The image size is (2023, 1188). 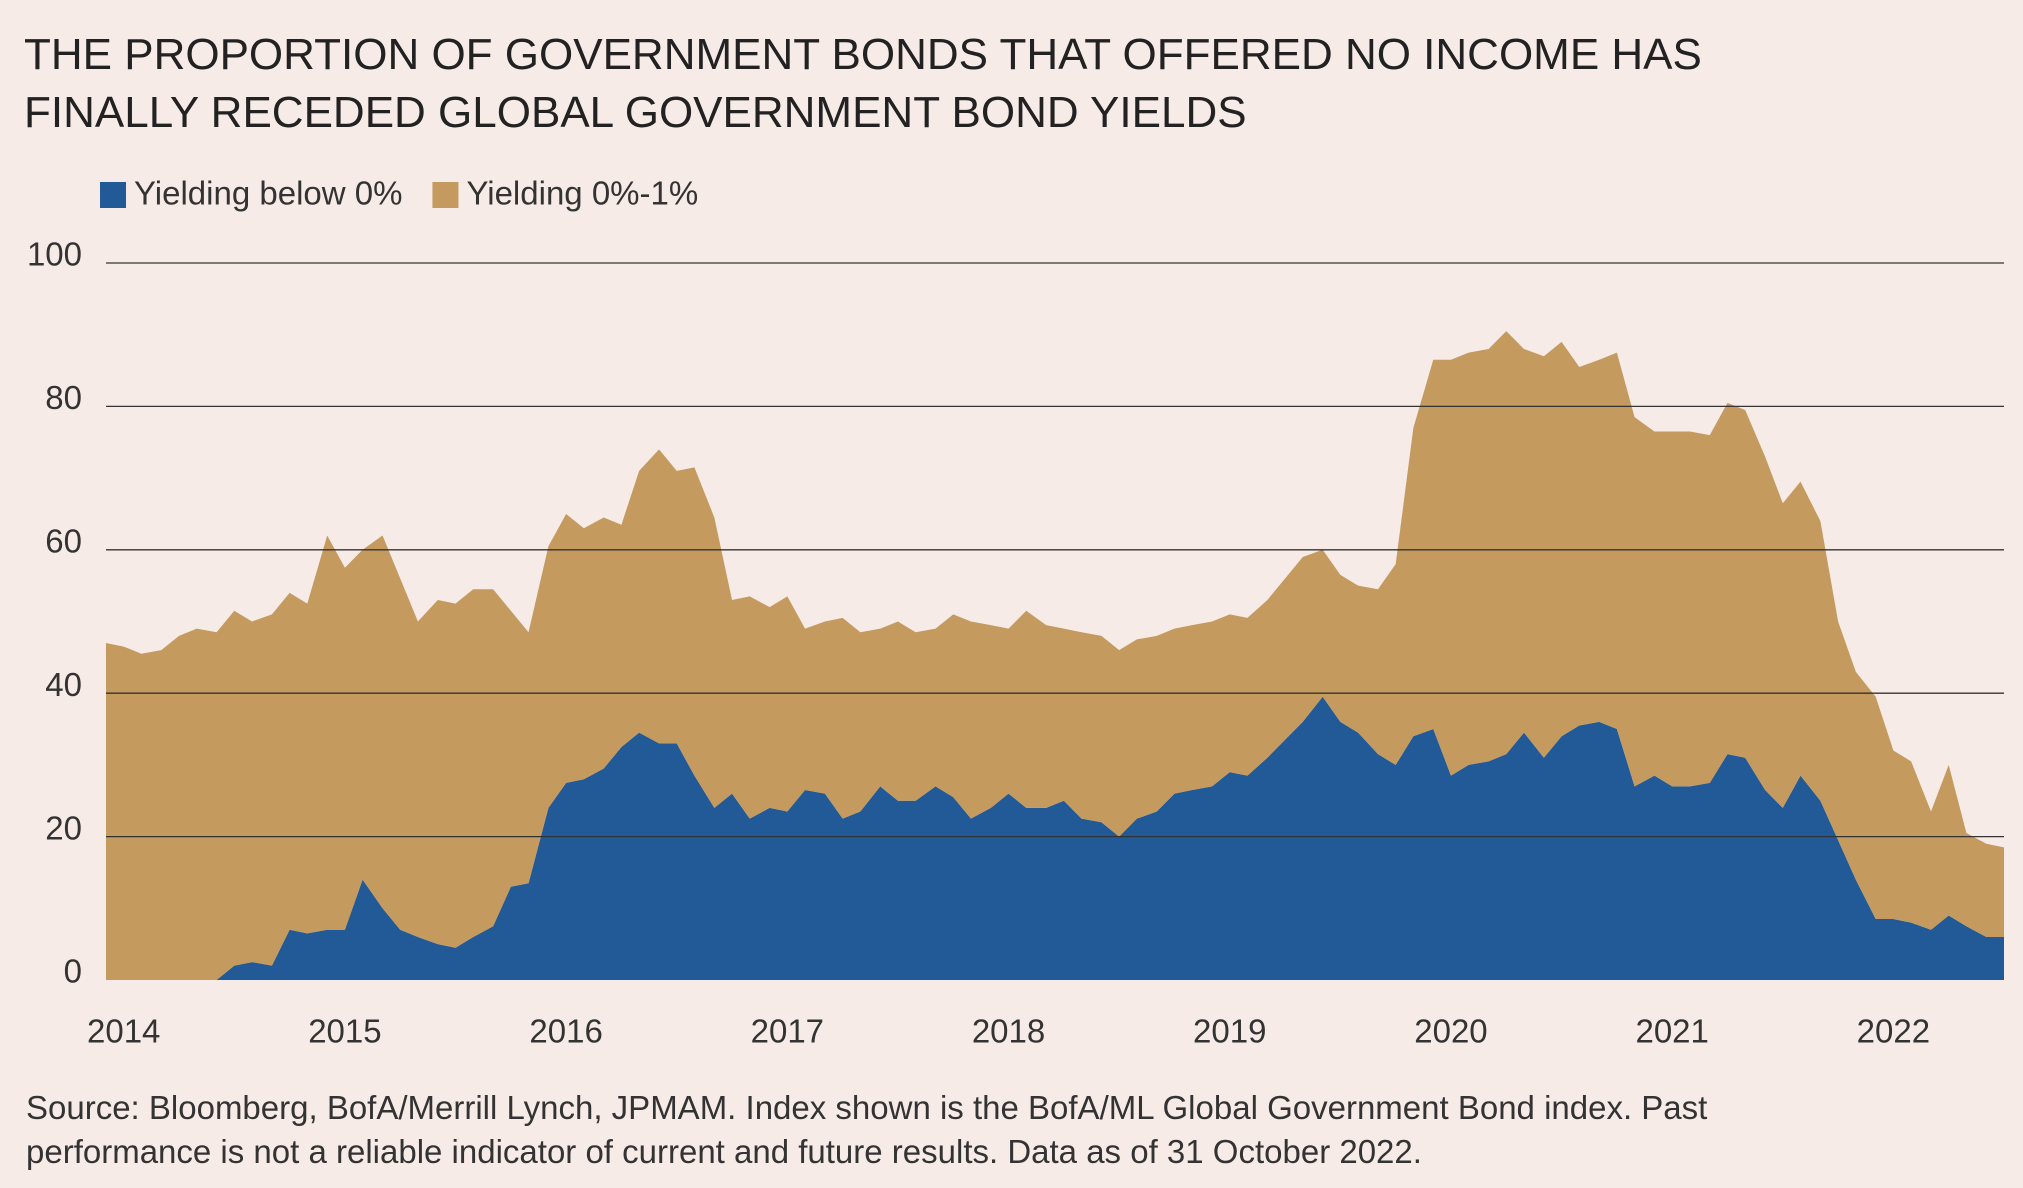 What do you see at coordinates (268, 193) in the screenshot?
I see `legend-label: Yielding below 0%` at bounding box center [268, 193].